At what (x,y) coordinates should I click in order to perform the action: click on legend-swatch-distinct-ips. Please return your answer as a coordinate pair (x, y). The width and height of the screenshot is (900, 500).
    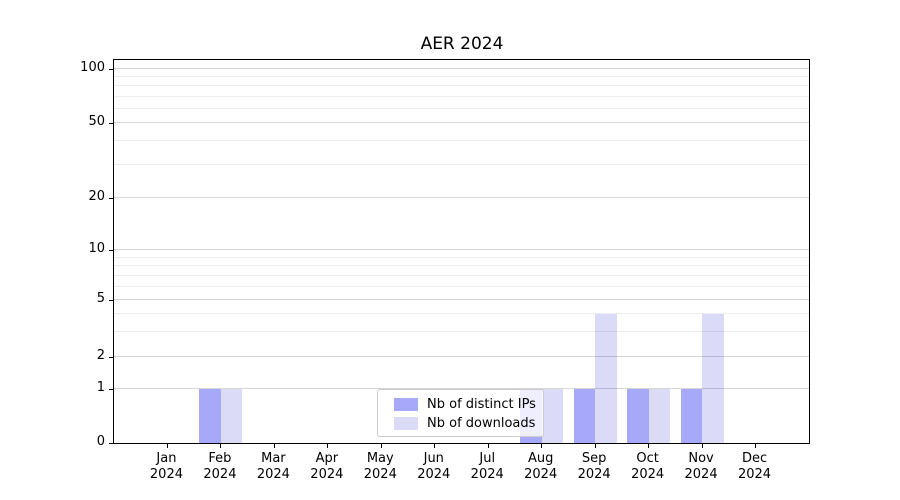
    Looking at the image, I should click on (406, 404).